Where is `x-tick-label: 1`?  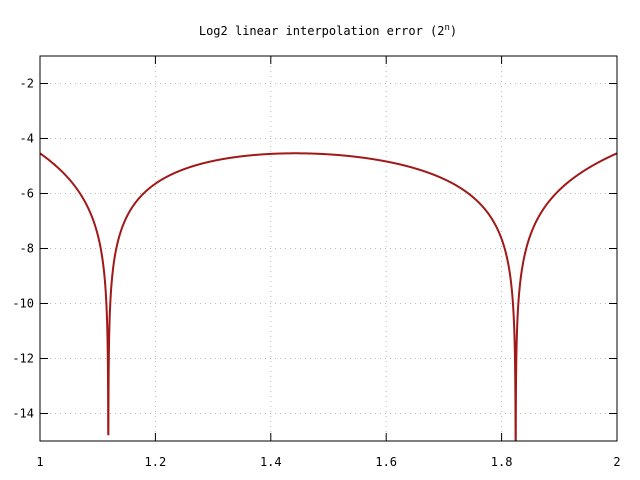 x-tick-label: 1 is located at coordinates (39, 462).